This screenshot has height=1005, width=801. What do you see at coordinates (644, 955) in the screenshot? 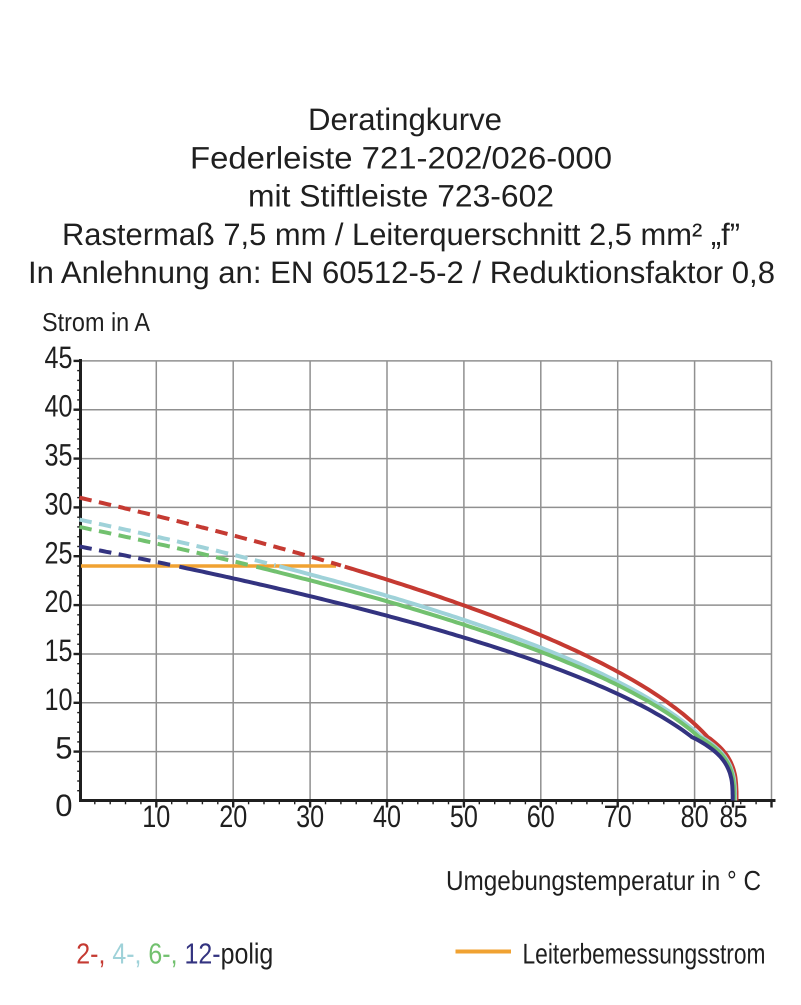
I see `svg-text: Leiterbemessungsstrom` at bounding box center [644, 955].